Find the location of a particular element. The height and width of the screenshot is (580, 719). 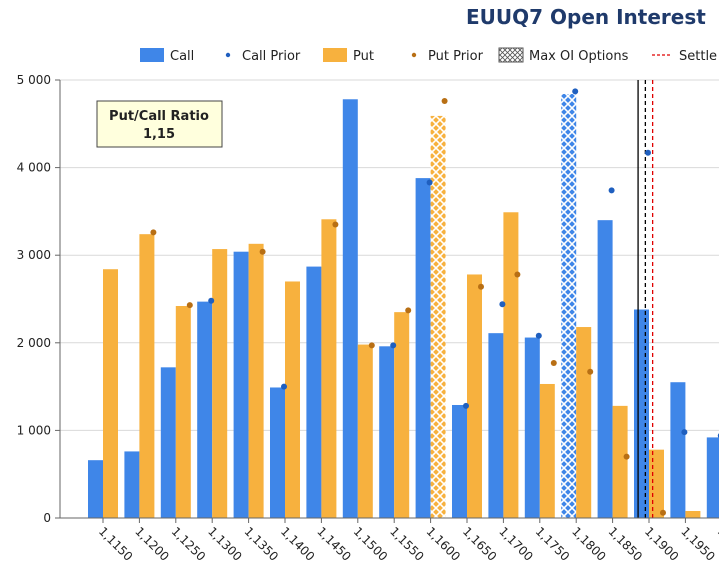

x-tick-label: 1,1850 is located at coordinates (625, 544).